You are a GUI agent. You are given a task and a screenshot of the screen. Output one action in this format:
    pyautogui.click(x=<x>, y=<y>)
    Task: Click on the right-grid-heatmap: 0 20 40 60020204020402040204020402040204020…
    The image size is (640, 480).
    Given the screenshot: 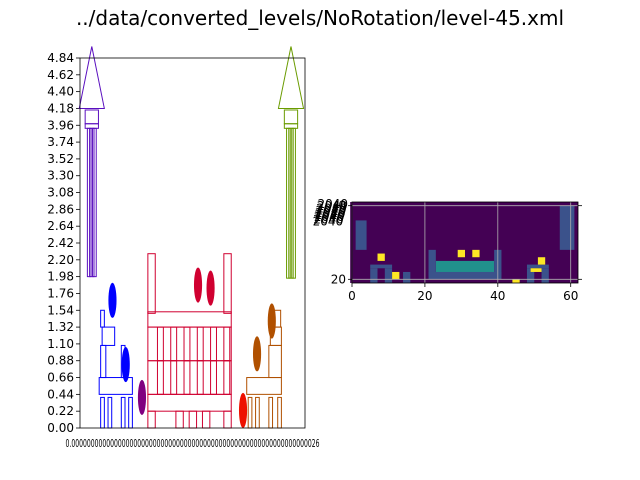 What is the action you would take?
    pyautogui.click(x=447, y=250)
    